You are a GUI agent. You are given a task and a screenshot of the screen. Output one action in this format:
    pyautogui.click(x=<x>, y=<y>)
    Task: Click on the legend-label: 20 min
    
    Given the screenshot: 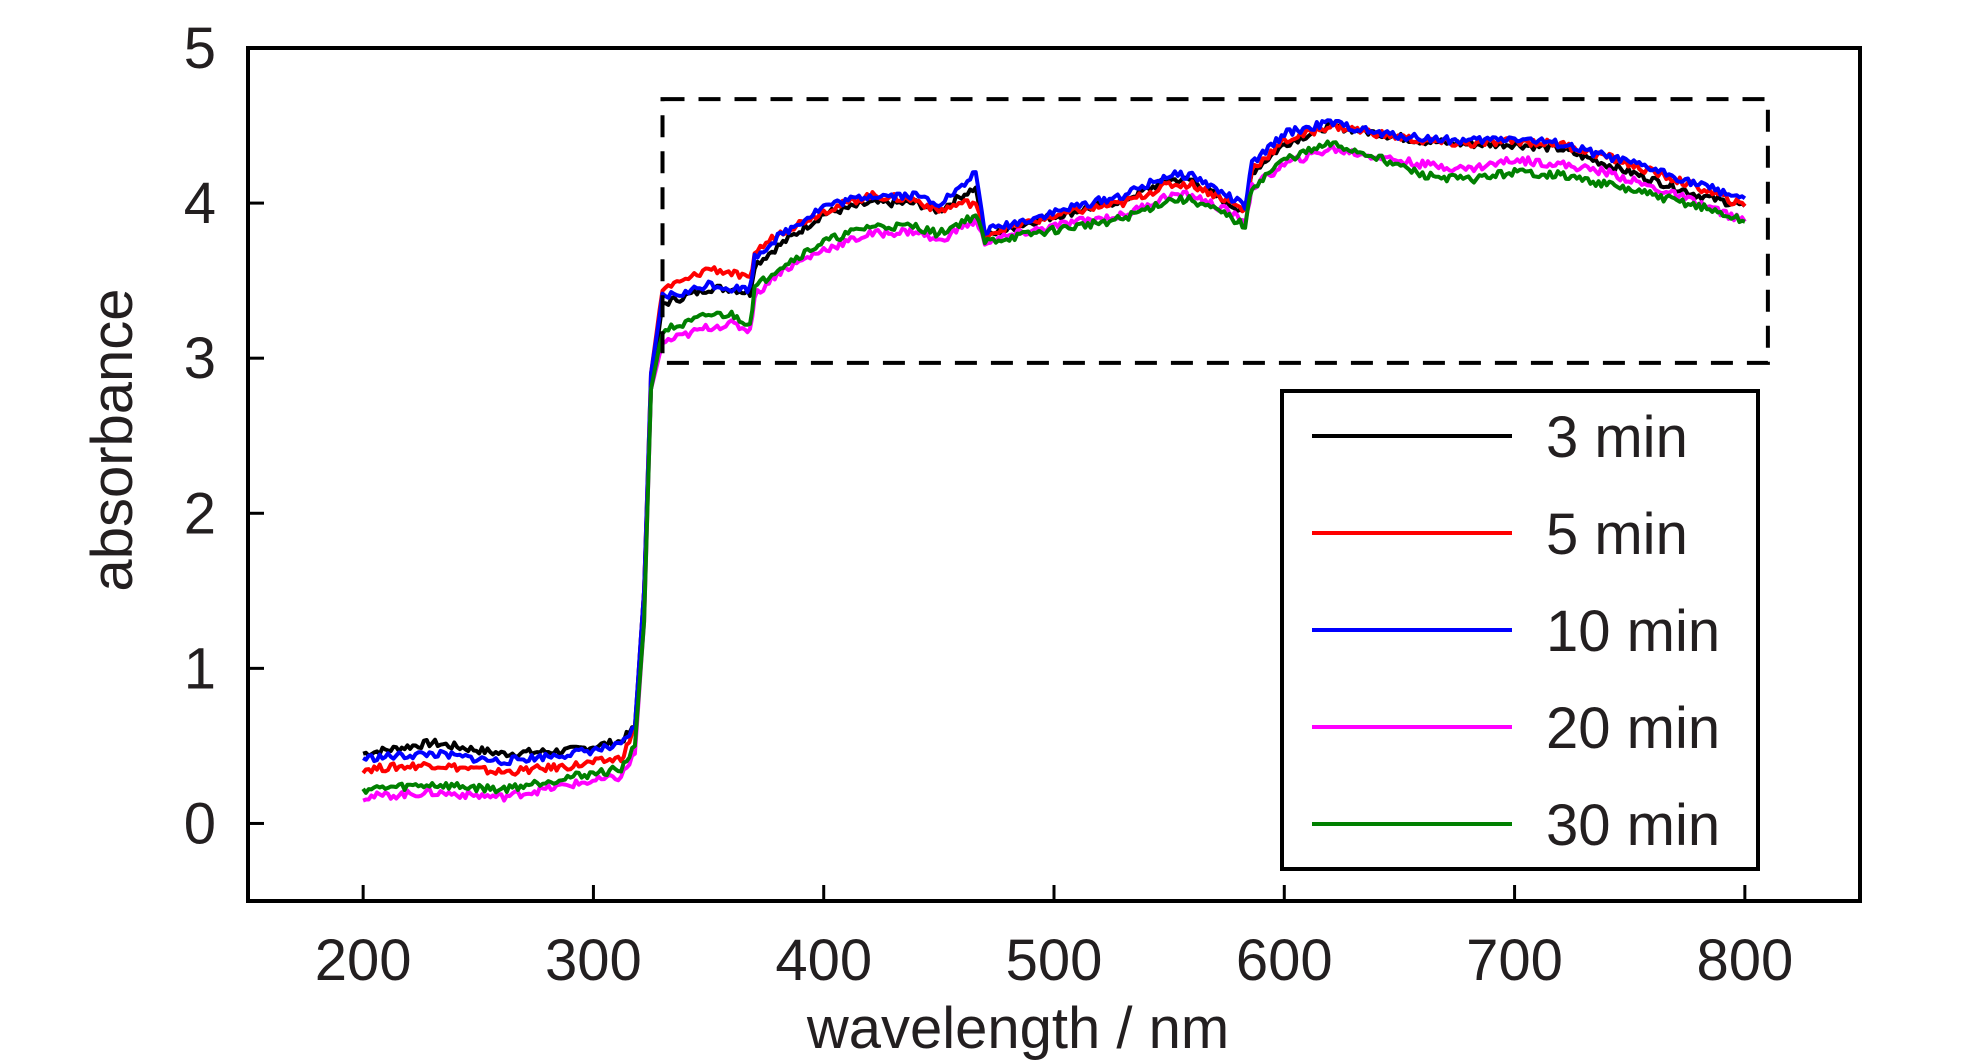 What is the action you would take?
    pyautogui.click(x=1633, y=728)
    